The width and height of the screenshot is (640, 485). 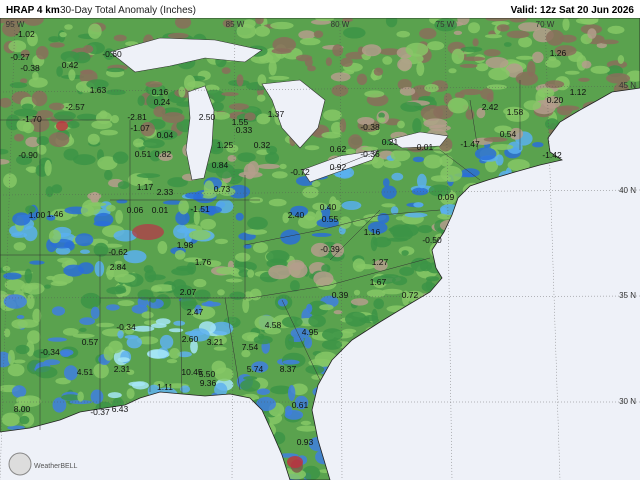 I want to click on value-label: 0.32, so click(x=262, y=145).